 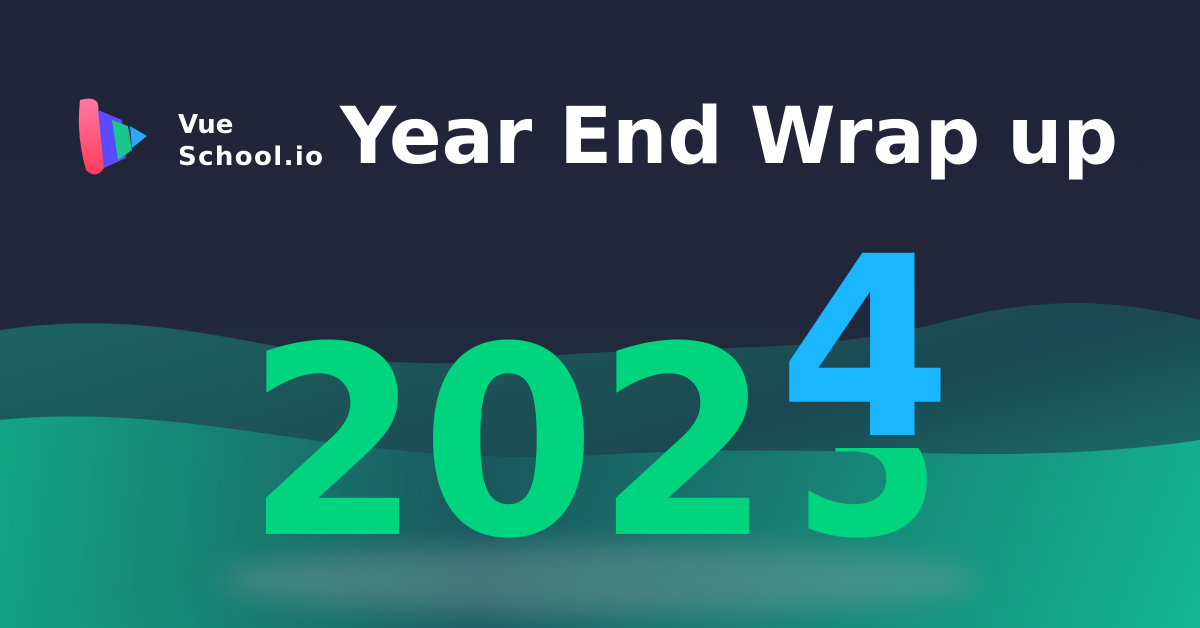 I want to click on title: Year End Wrap up, so click(x=728, y=137).